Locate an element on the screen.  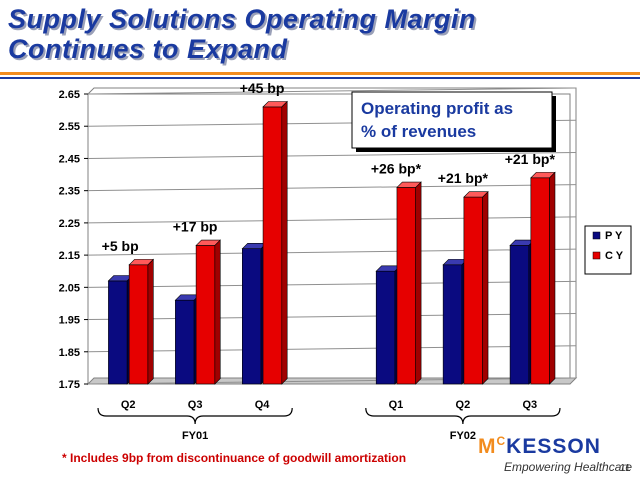
annotation-box is located at coordinates (452, 120).